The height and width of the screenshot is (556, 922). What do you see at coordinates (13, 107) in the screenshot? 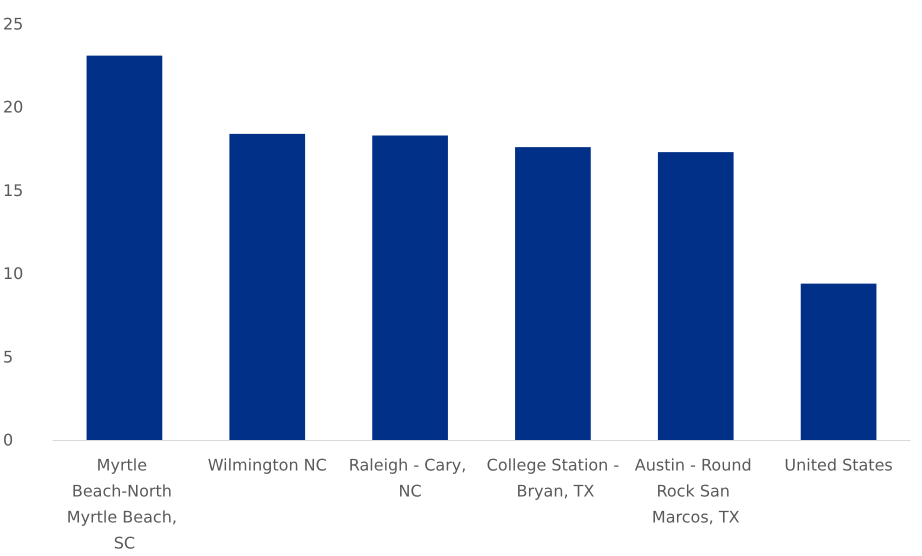
I see `y-tick-label: 20` at bounding box center [13, 107].